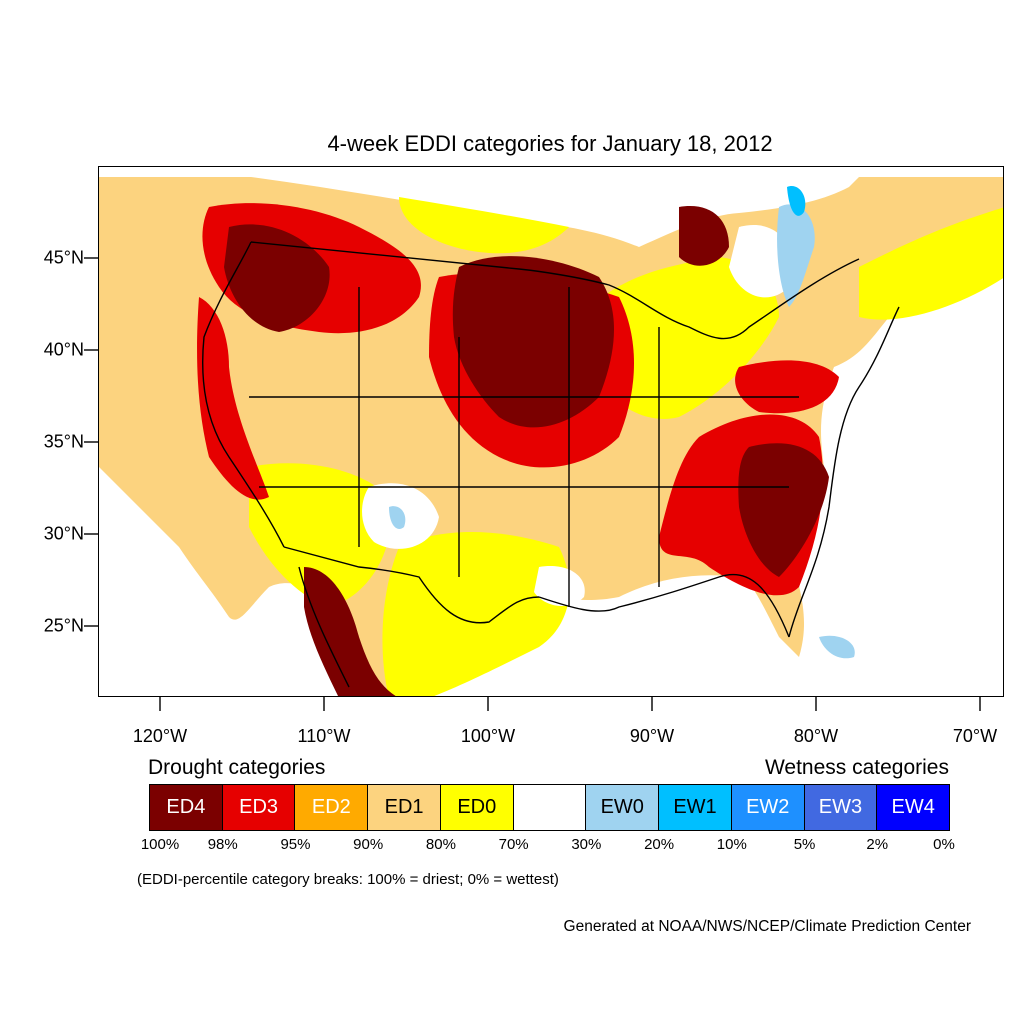  I want to click on lat-label-45: 45°N, so click(63, 257).